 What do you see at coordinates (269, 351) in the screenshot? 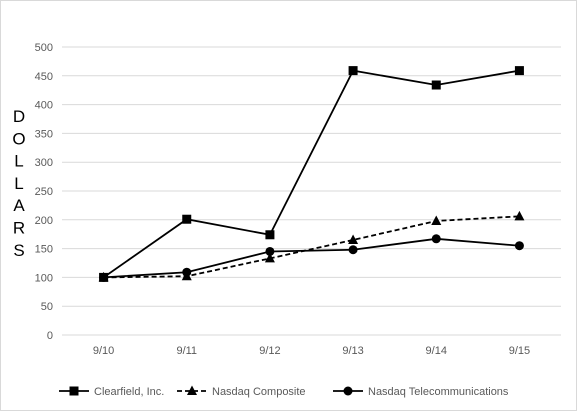
I see `x-tick-label: 9/12` at bounding box center [269, 351].